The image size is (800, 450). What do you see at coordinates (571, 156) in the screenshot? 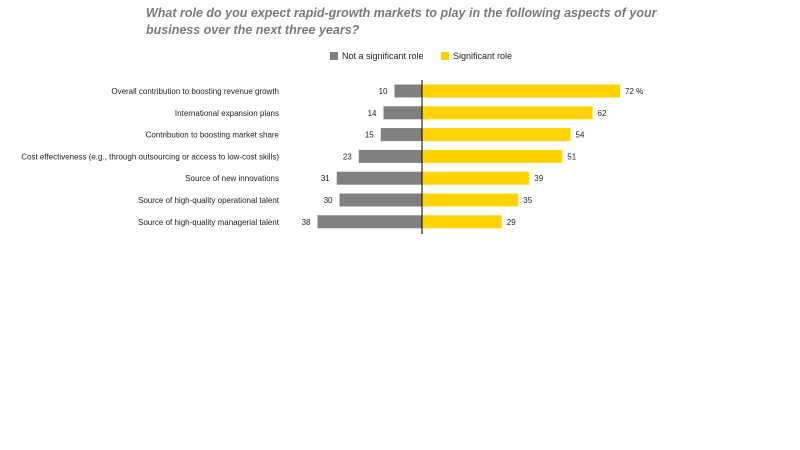
I see `value-label-significant: 51` at bounding box center [571, 156].